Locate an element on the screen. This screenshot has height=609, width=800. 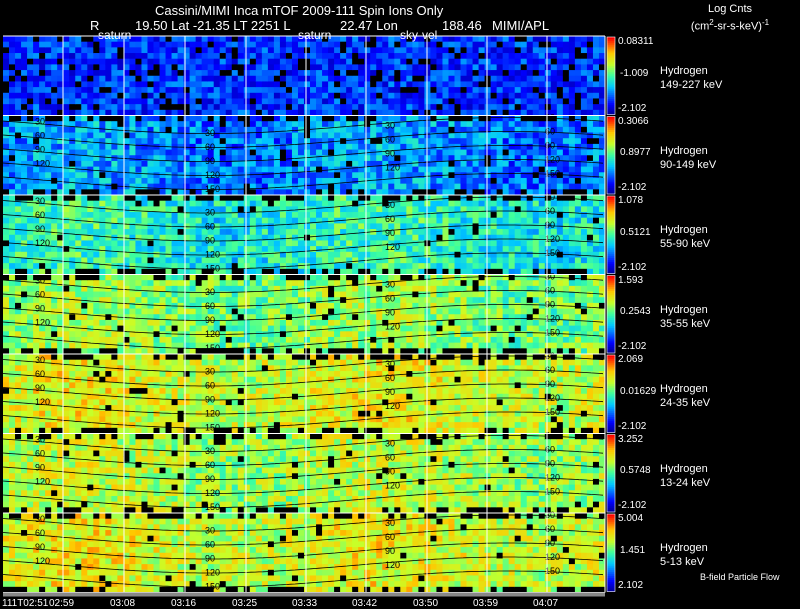
colorbar-mid-label: 0.5748 is located at coordinates (635, 471).